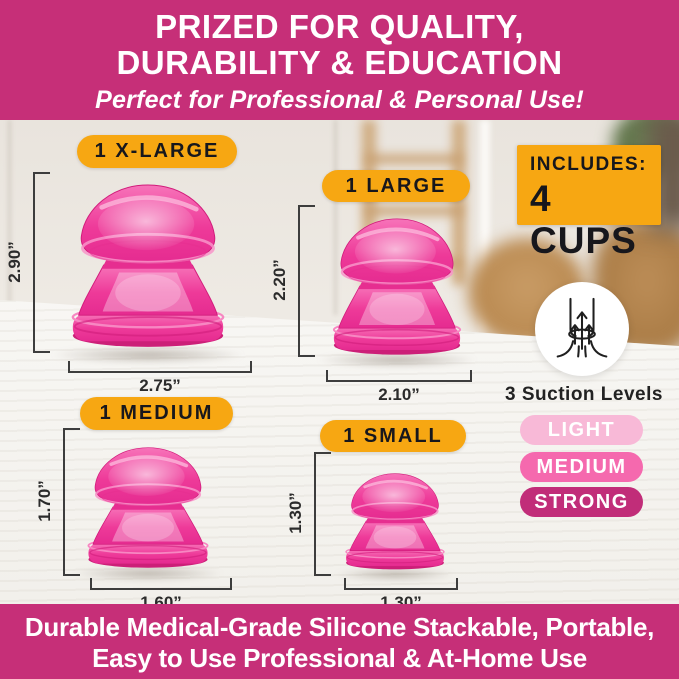 Image resolution: width=679 pixels, height=679 pixels. Describe the element at coordinates (156, 413) in the screenshot. I see `badge-medium: 1 MEDIUM` at that location.